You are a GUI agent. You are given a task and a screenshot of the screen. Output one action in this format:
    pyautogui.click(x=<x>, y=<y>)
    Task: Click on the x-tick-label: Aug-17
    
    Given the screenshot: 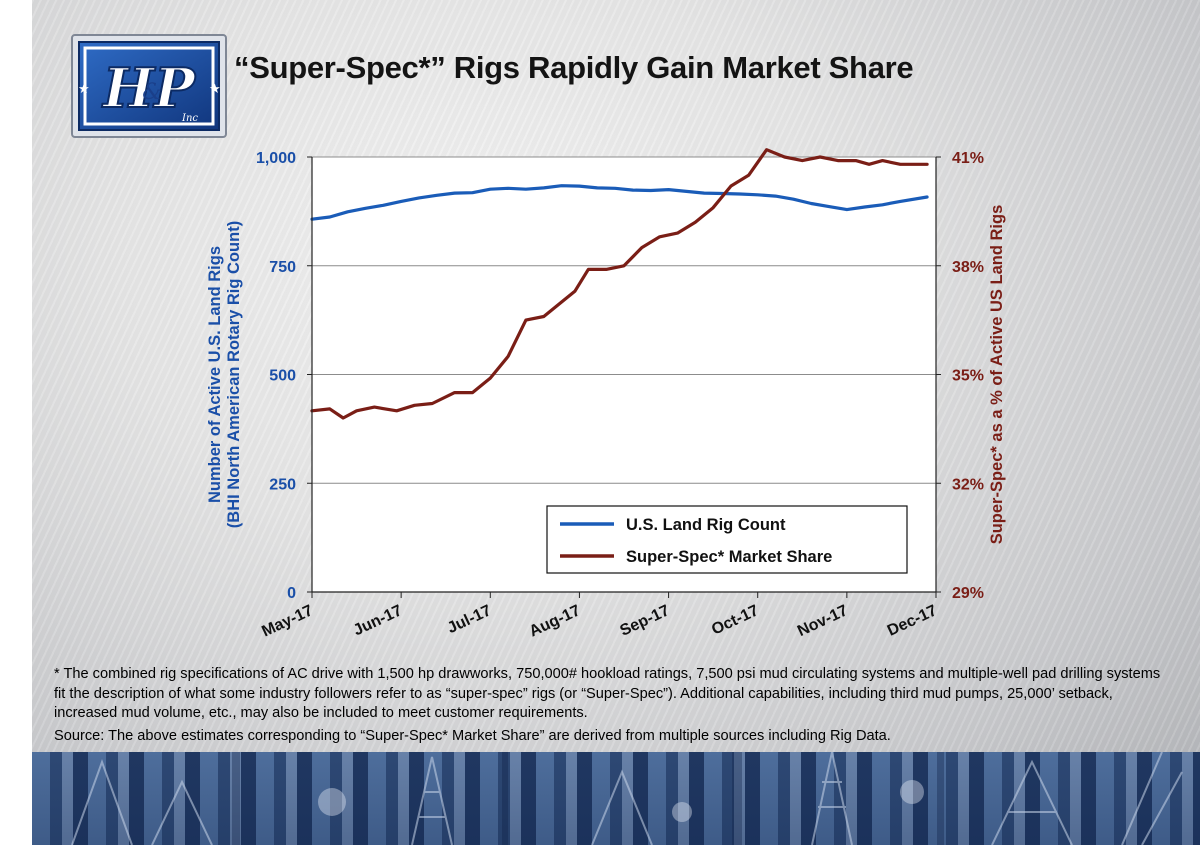 What is the action you would take?
    pyautogui.click(x=555, y=621)
    